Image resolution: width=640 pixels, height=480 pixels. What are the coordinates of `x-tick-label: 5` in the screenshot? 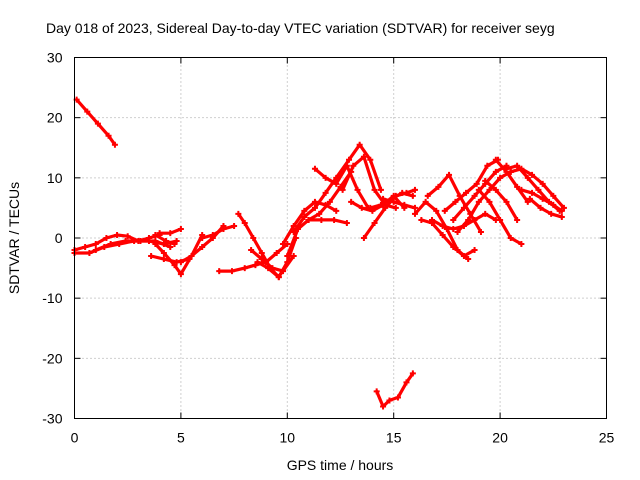 It's located at (181, 438).